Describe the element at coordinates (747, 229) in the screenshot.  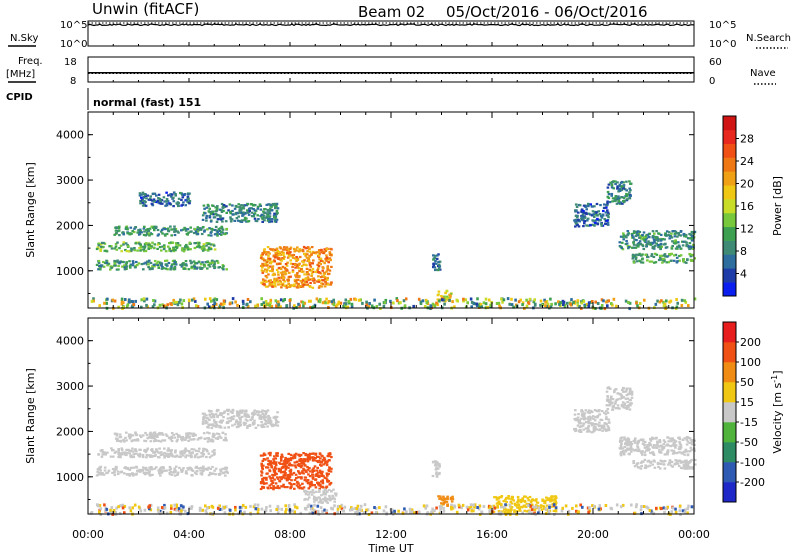
I see `colorbar-tick-label: 12` at that location.